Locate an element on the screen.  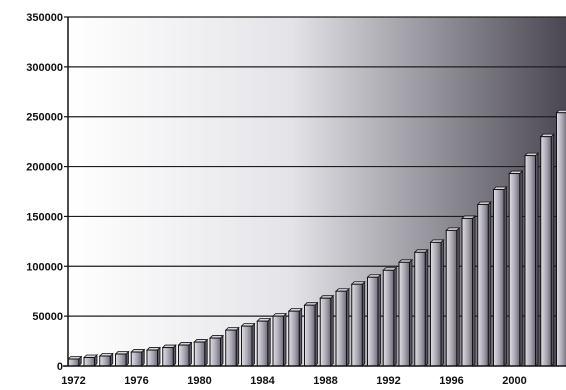
x-tick-label: 1988 is located at coordinates (325, 381).